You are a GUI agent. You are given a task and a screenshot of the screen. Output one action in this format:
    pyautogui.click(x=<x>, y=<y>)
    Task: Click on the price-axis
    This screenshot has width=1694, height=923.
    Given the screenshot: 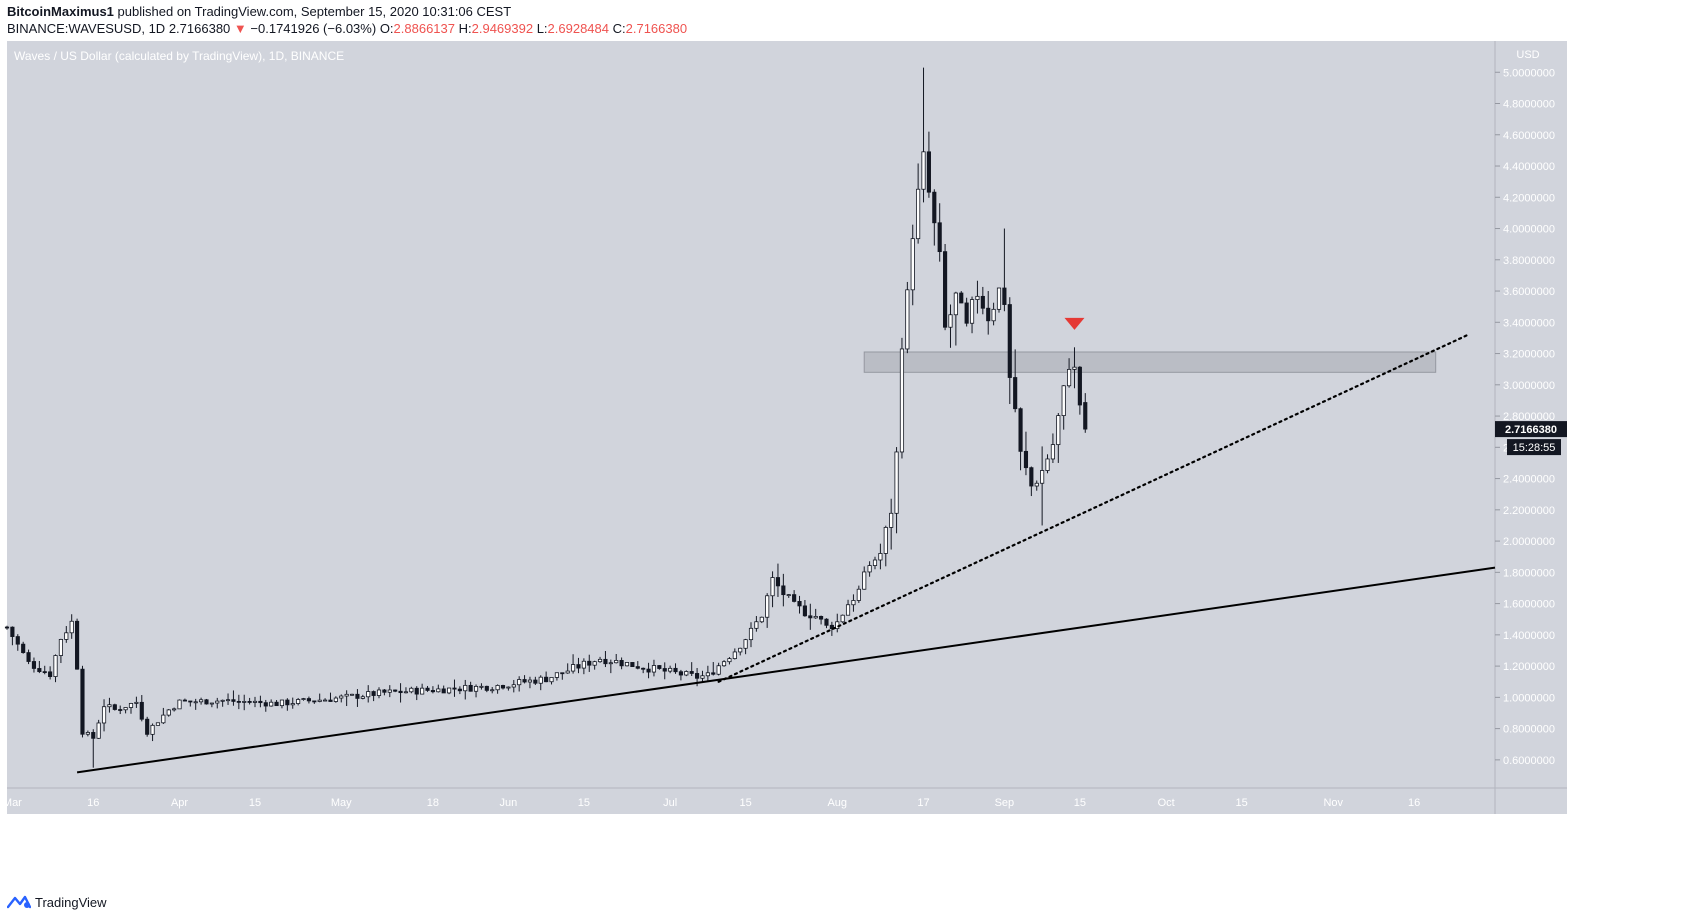 What is the action you would take?
    pyautogui.click(x=1531, y=414)
    